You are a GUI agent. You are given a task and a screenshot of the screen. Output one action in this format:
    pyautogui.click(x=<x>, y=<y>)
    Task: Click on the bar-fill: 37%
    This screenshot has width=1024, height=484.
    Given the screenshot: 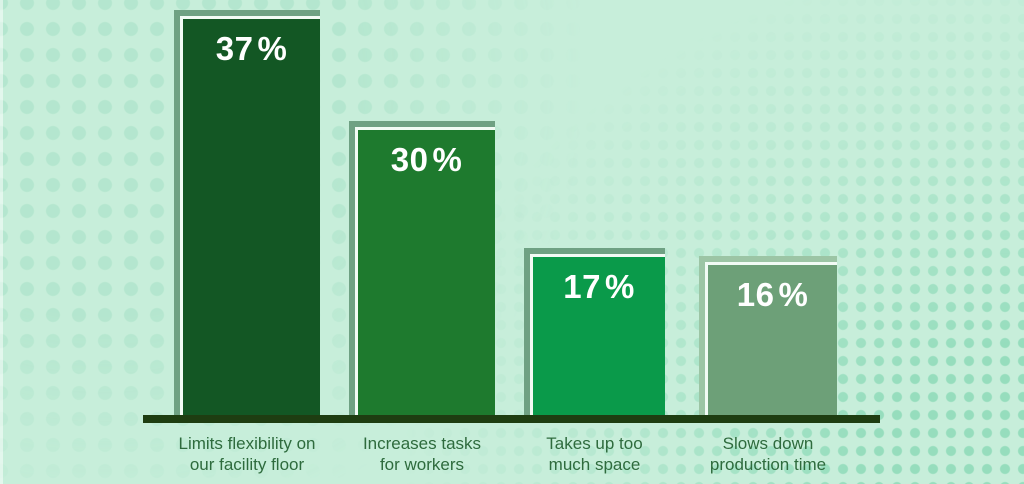 What is the action you would take?
    pyautogui.click(x=251, y=217)
    